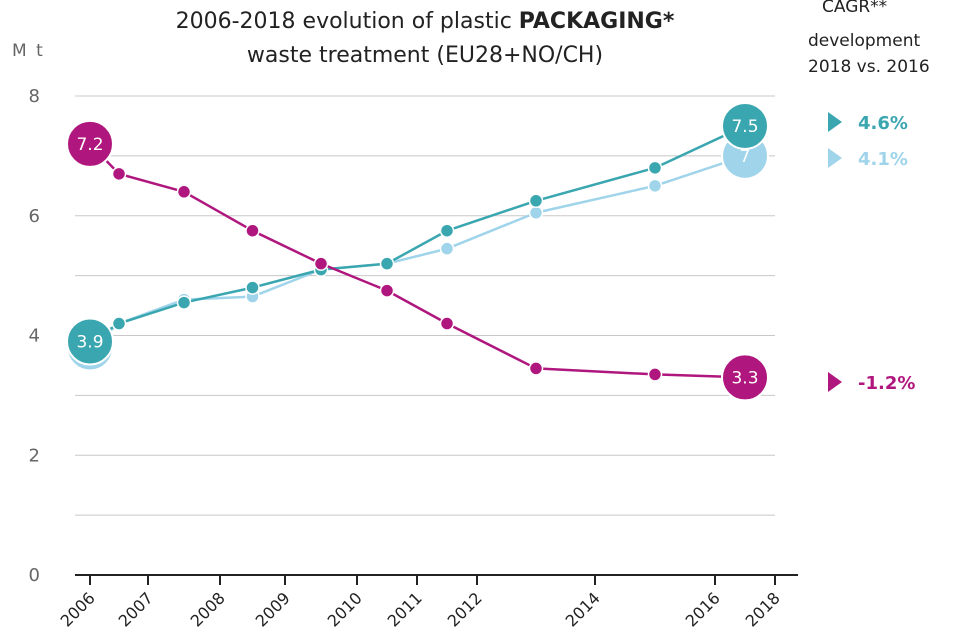 The image size is (975, 633). I want to click on cagr-value-magenta: -1.2%, so click(886, 383).